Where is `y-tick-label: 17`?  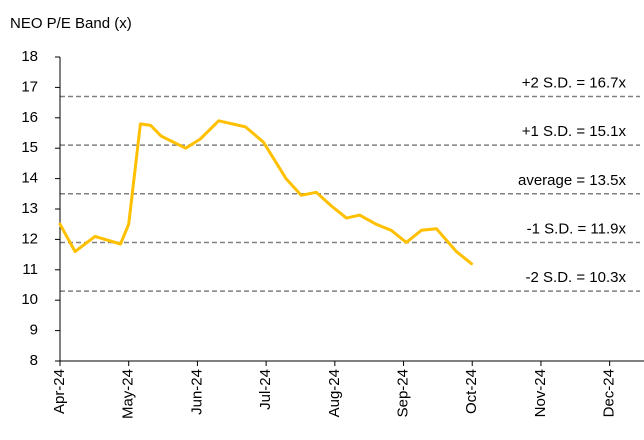
y-tick-label: 17 is located at coordinates (29, 86).